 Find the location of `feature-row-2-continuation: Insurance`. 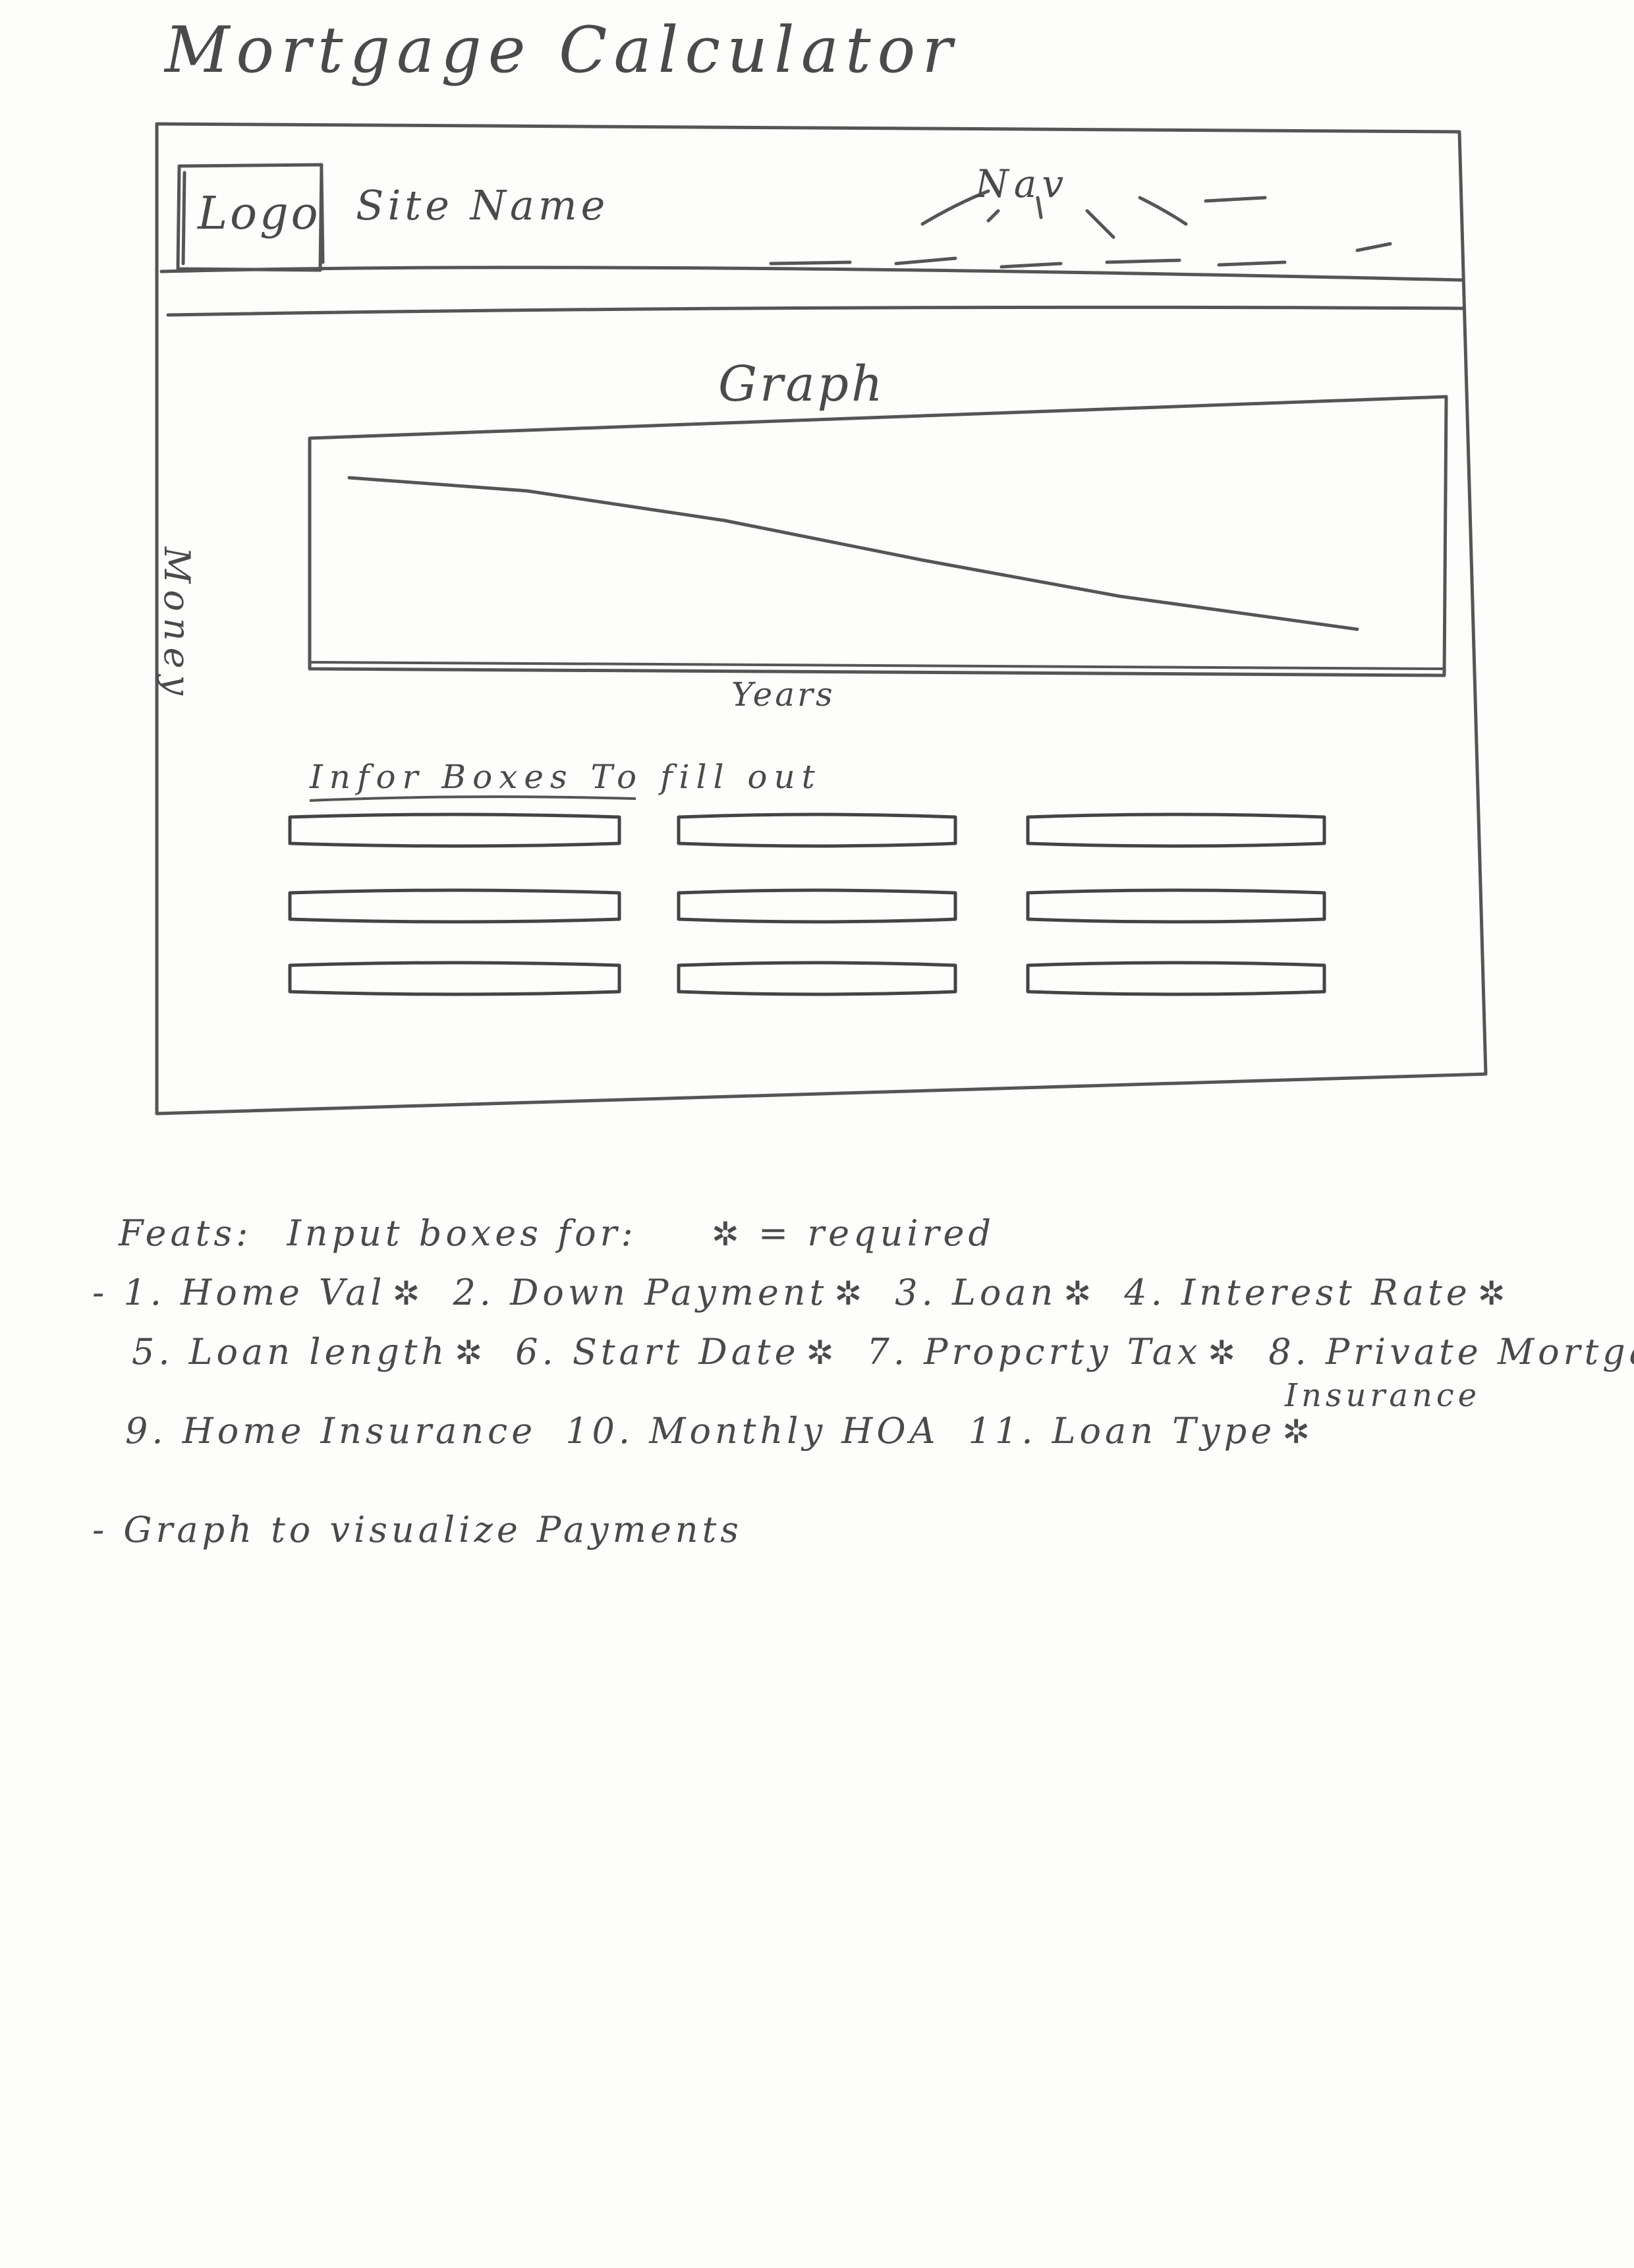

feature-row-2-continuation: Insurance is located at coordinates (1383, 1396).